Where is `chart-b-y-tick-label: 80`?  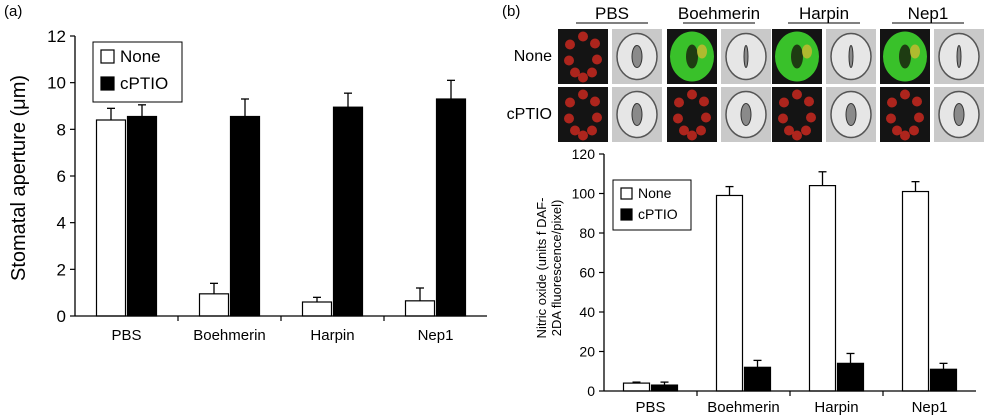
chart-b-y-tick-label: 80 is located at coordinates (587, 233).